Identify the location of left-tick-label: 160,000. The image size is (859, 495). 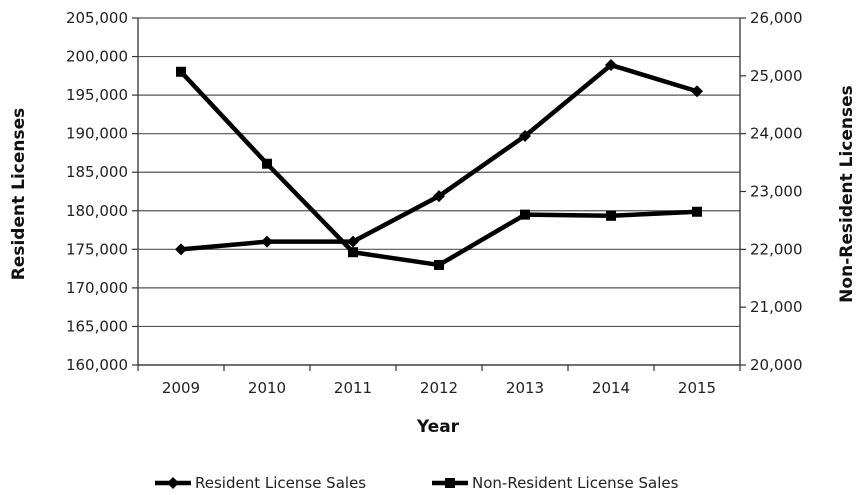
(97, 365).